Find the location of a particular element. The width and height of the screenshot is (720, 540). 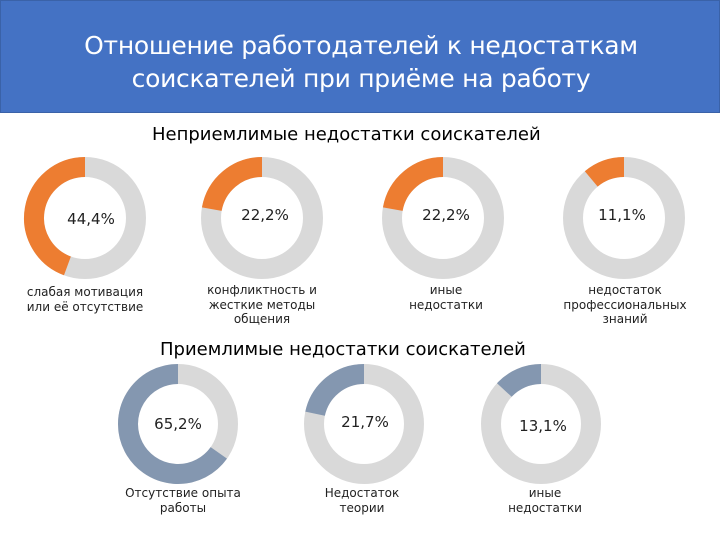

unacceptable-other-value: 22,2% is located at coordinates (446, 215).